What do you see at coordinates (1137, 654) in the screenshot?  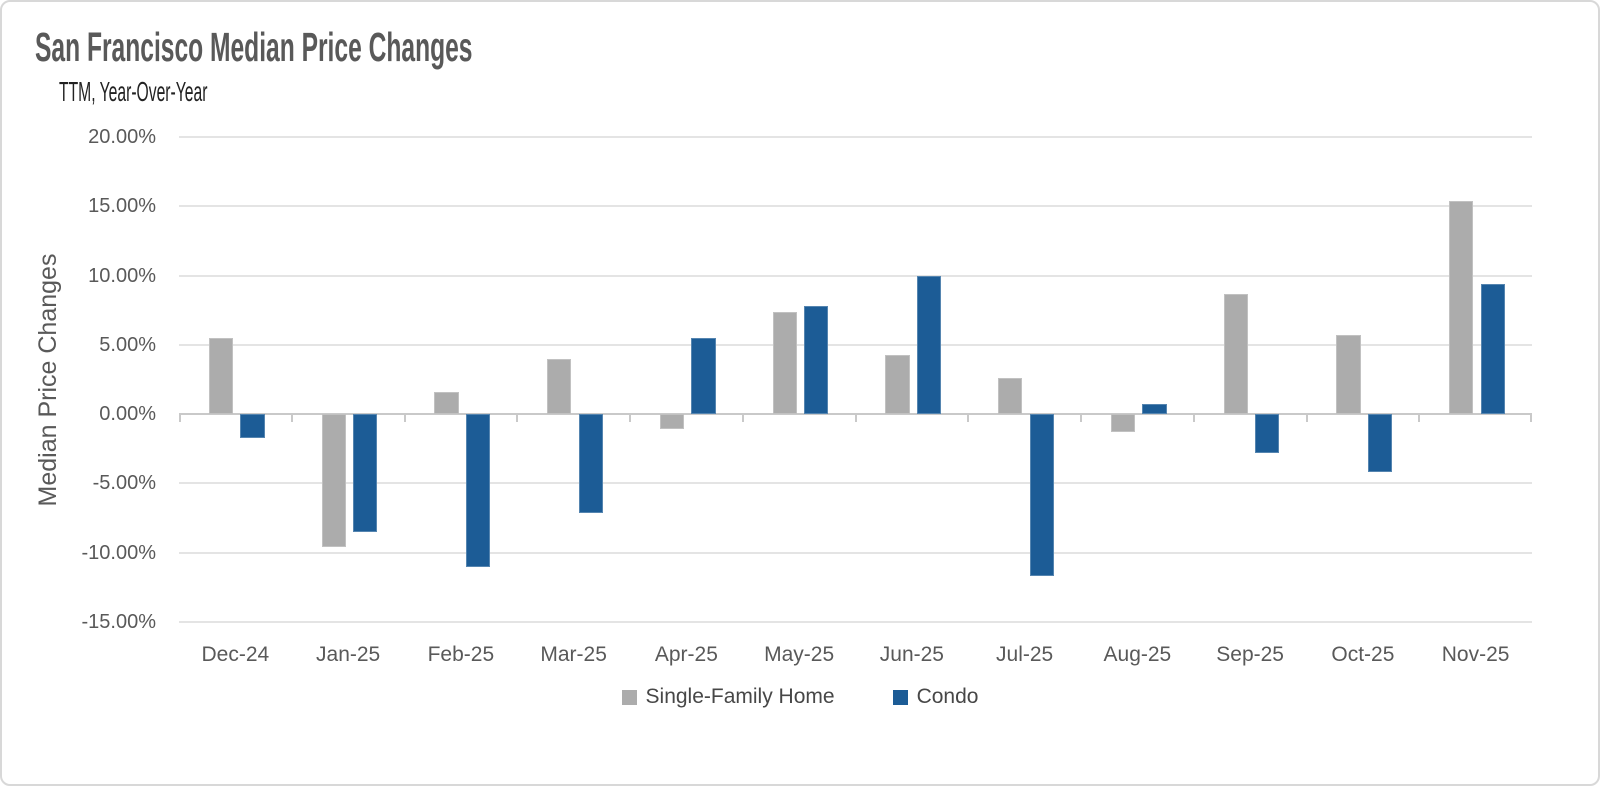 I see `x-tick-label: Aug-25` at bounding box center [1137, 654].